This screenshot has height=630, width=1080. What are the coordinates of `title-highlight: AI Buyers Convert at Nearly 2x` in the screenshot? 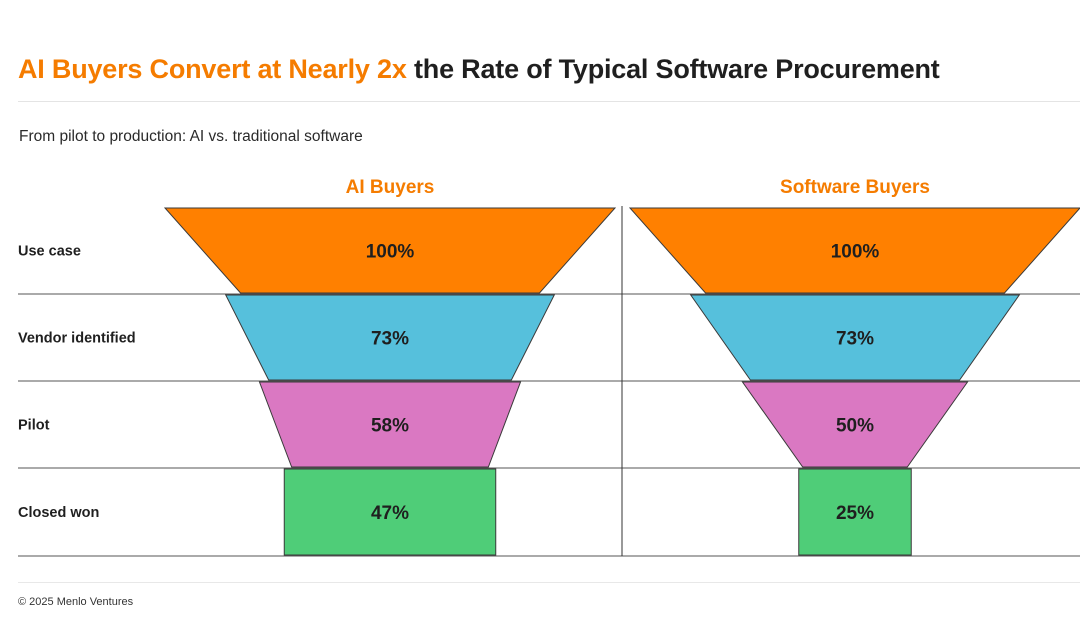 It's located at (212, 69).